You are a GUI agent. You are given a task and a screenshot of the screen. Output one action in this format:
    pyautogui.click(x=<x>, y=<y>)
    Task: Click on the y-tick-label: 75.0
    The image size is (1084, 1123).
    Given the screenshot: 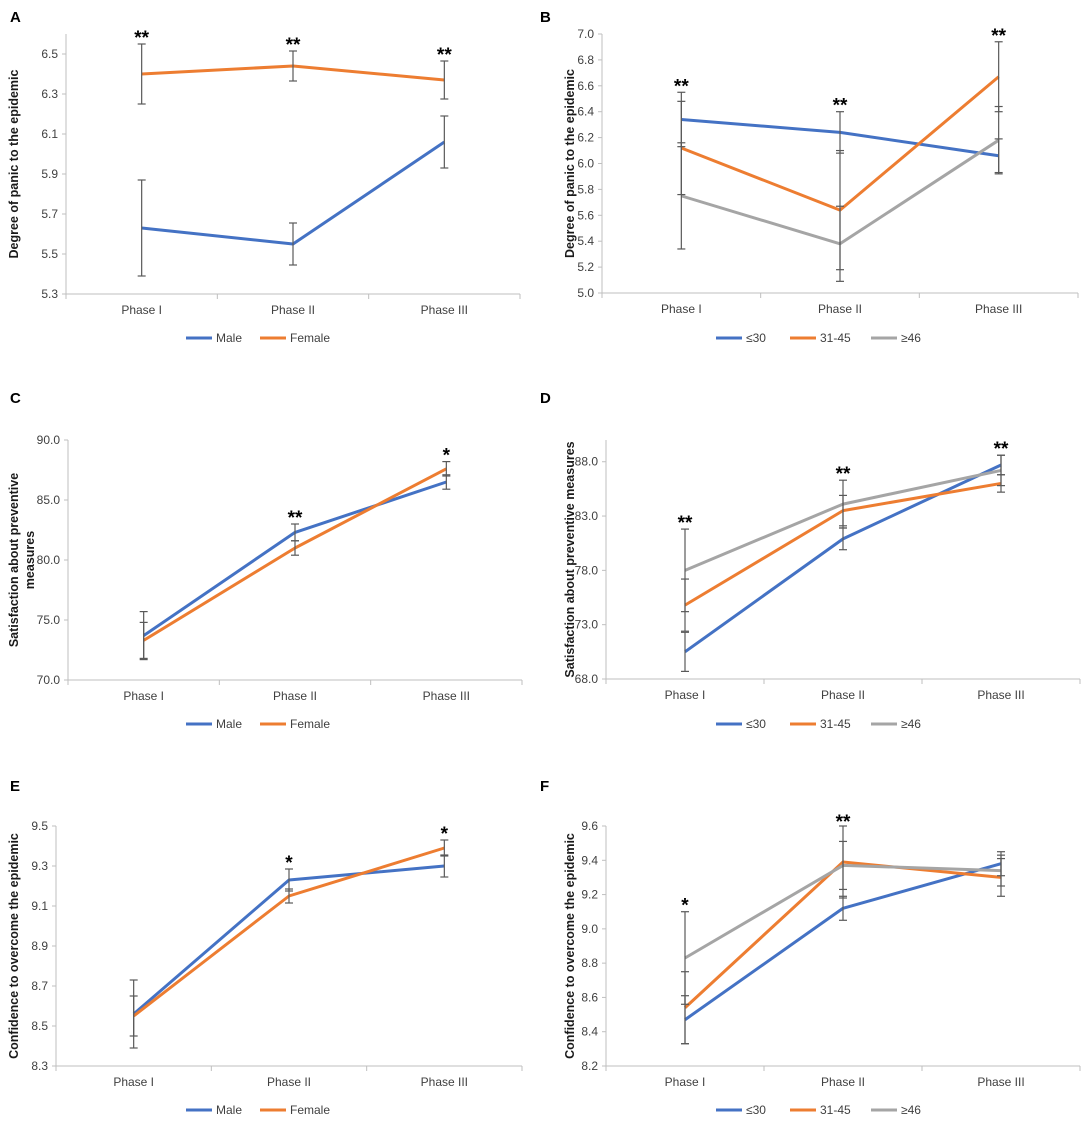 What is the action you would take?
    pyautogui.click(x=49, y=620)
    